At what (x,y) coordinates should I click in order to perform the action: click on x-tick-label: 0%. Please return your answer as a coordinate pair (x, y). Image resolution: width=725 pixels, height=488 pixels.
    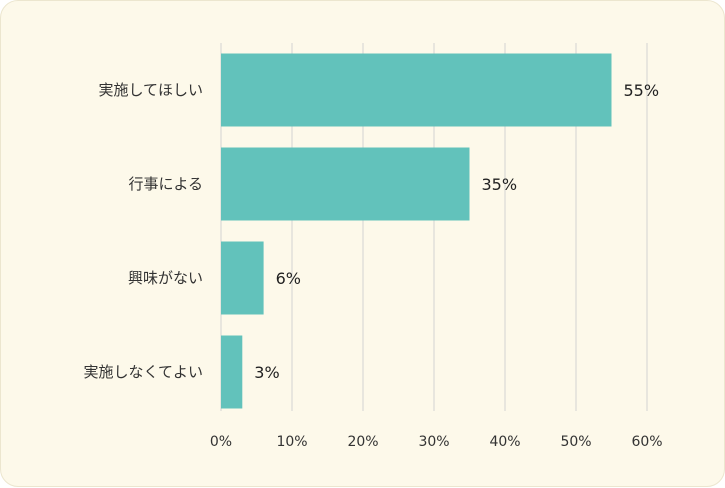
    Looking at the image, I should click on (221, 442).